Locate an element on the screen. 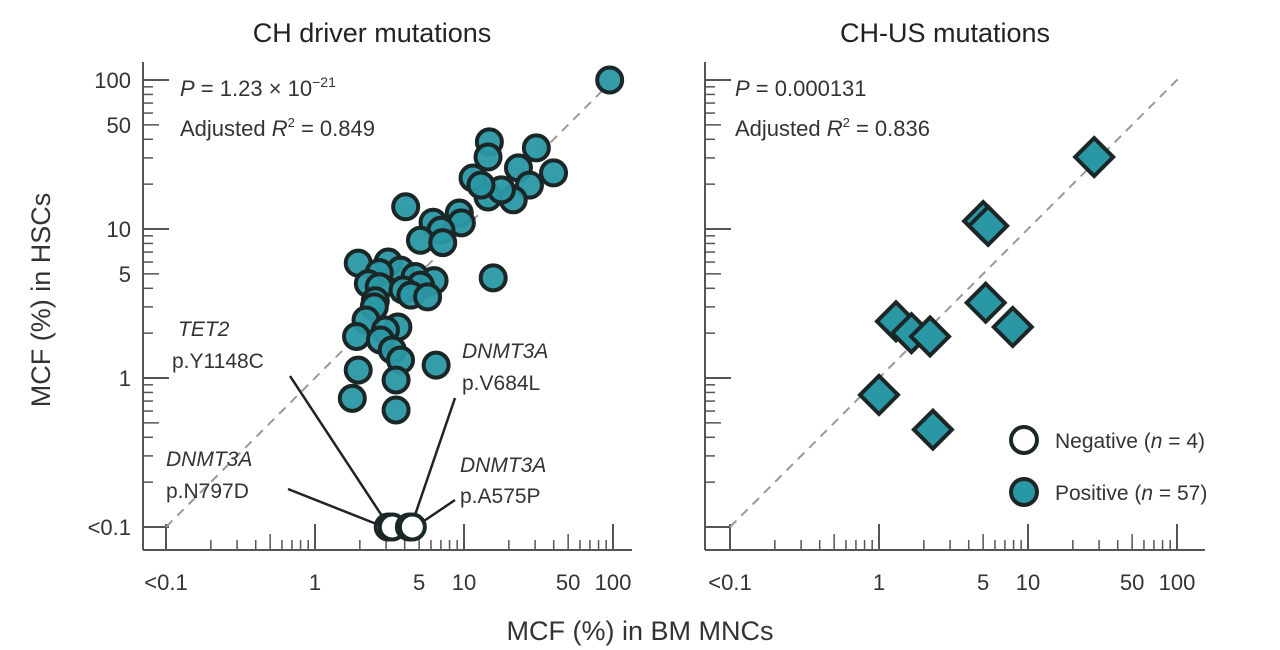  legend-negative-marker is located at coordinates (1024, 440).